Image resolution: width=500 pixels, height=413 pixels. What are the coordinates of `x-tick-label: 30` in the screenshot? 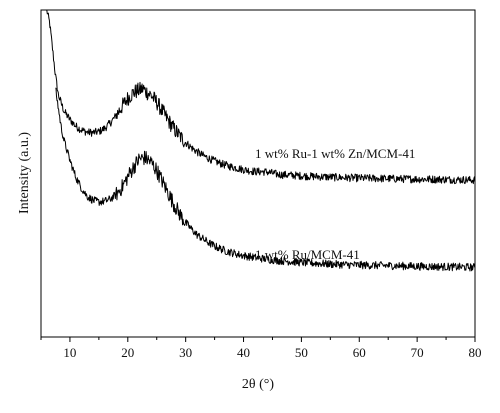 It's located at (185, 352).